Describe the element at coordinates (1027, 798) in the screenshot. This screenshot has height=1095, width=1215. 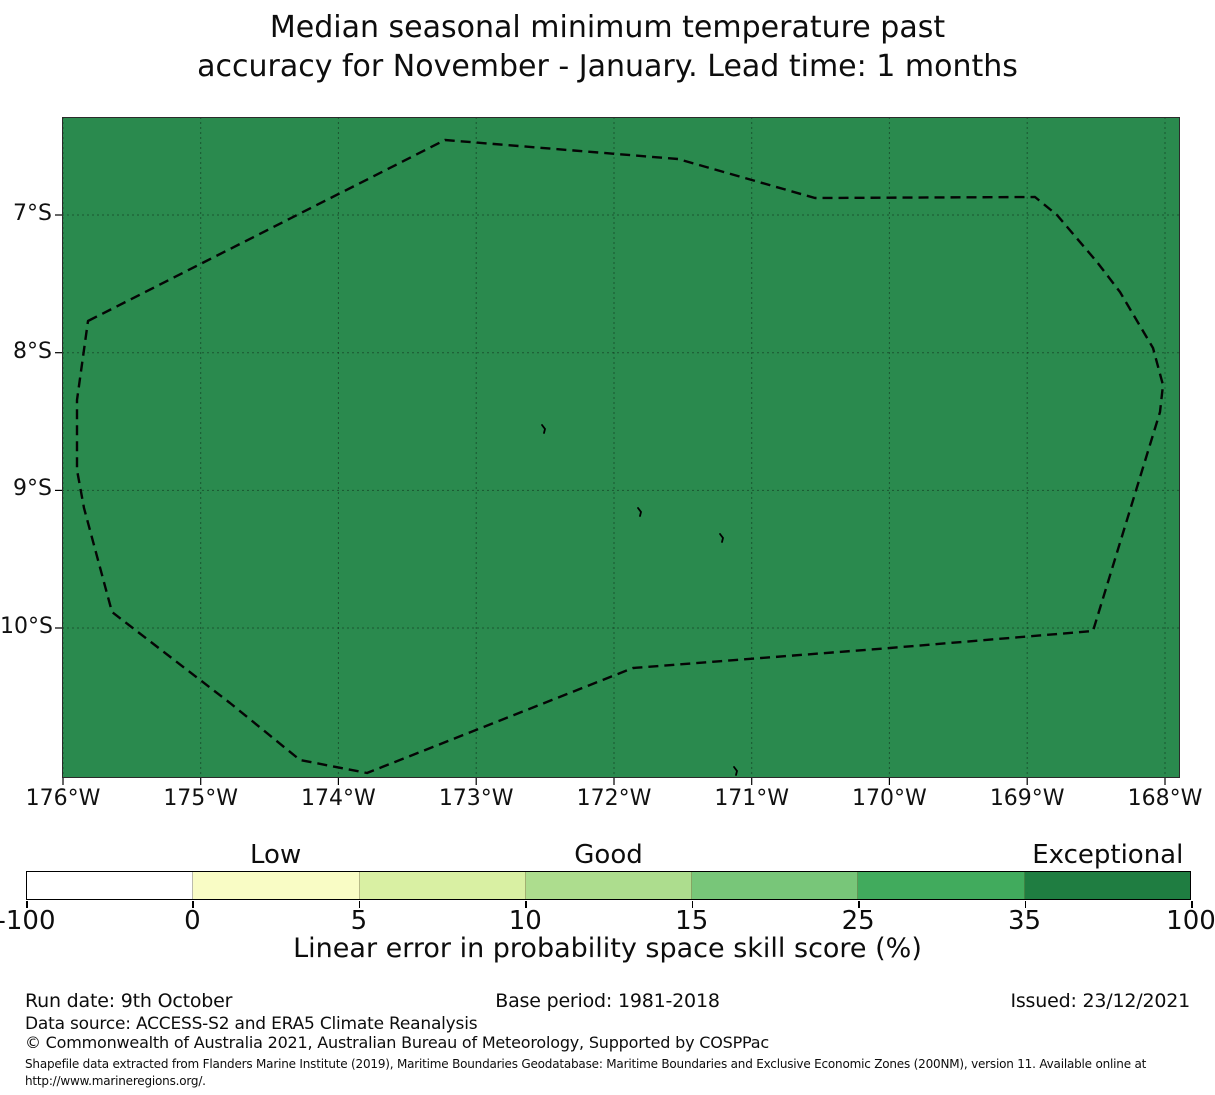
I see `x-tick-label: 169°W` at that location.